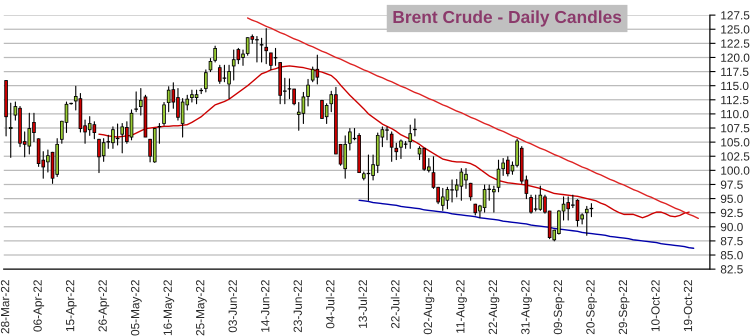 This screenshot has height=336, width=752. I want to click on y-tick-label: 105.0, so click(735, 142).